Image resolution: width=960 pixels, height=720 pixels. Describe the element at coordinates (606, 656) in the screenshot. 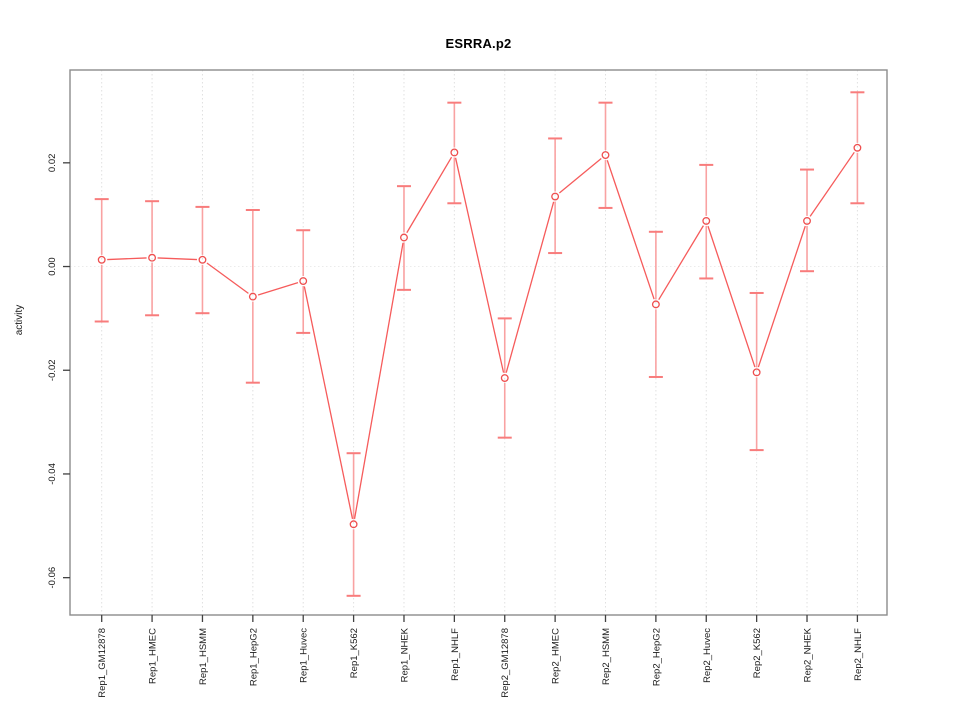

I see `x-tick-label: Rep2_HSMM` at that location.